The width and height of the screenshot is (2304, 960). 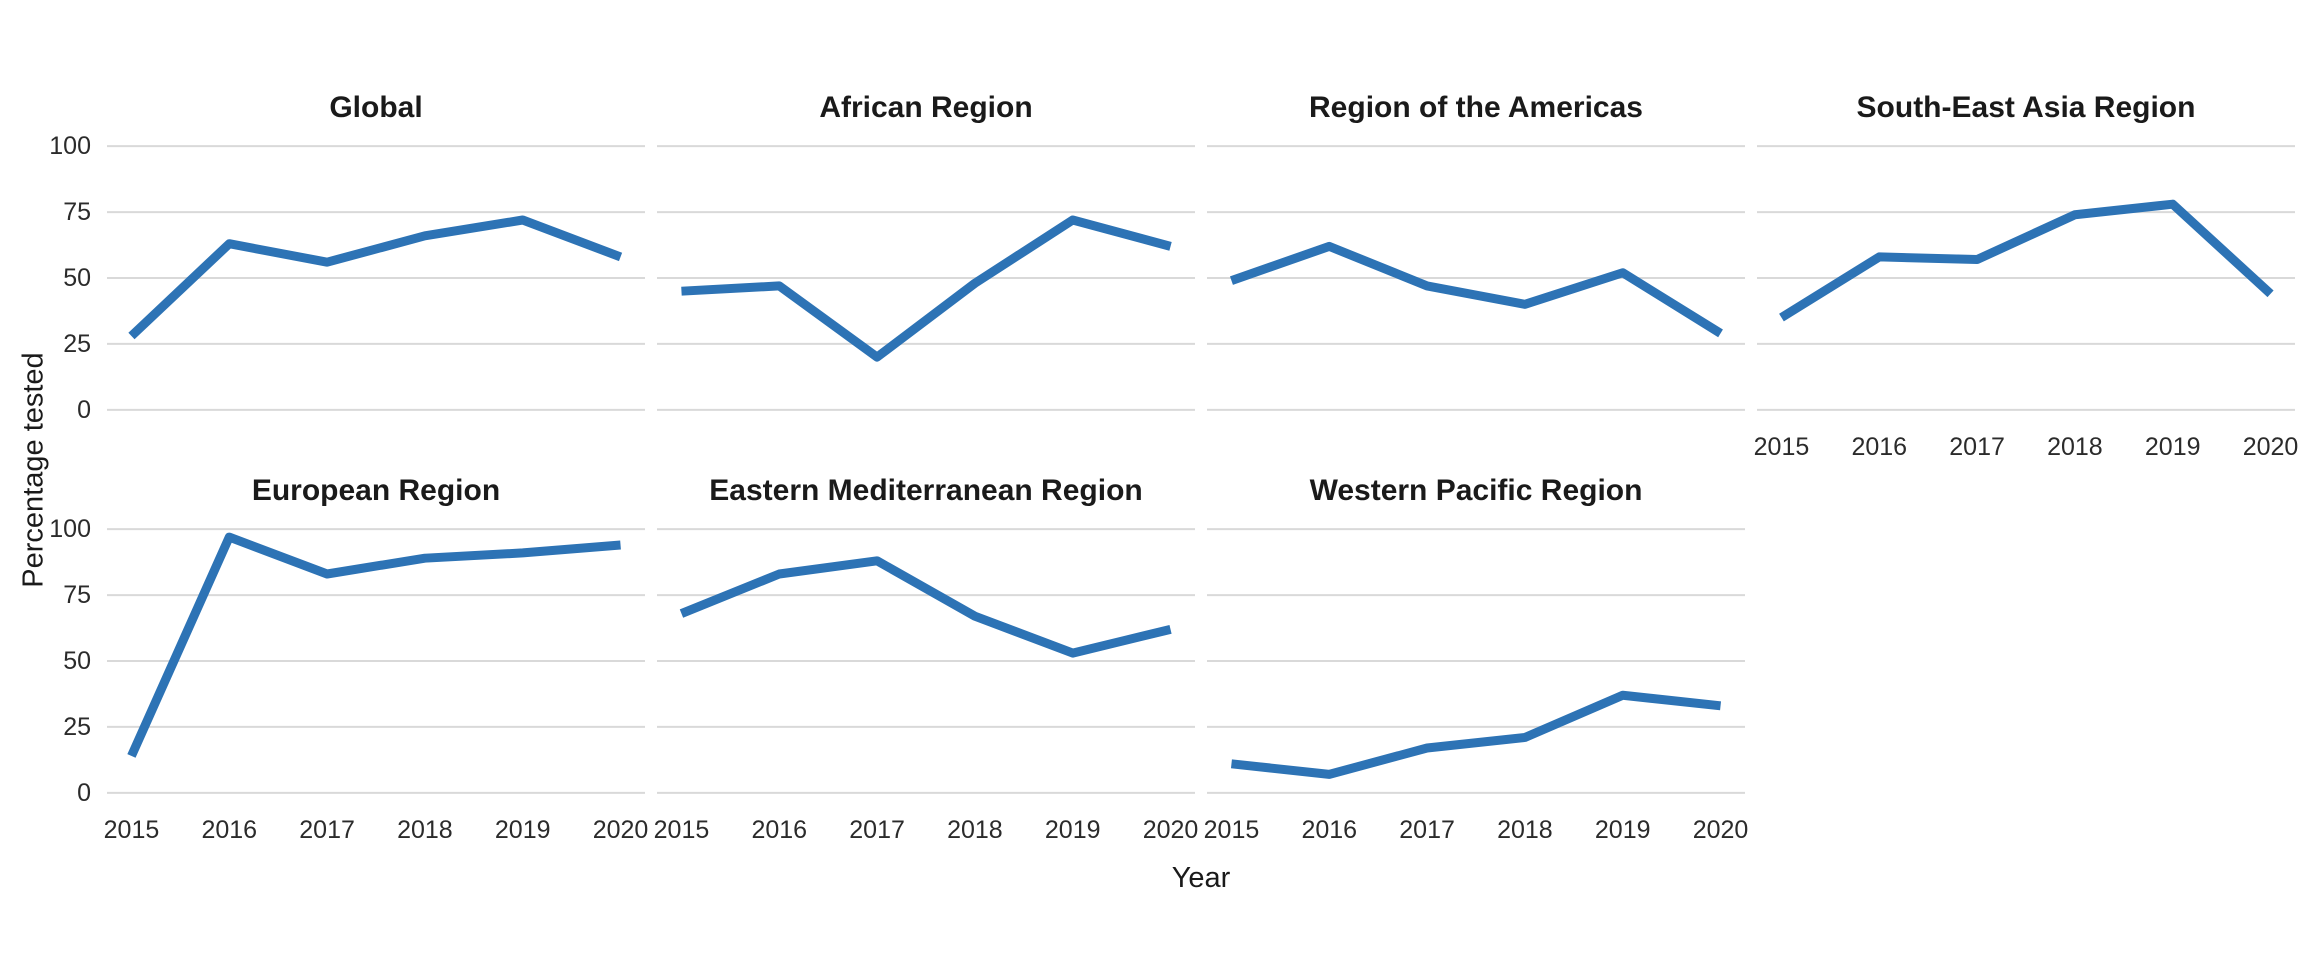 I want to click on panel-title-global: Global, so click(x=376, y=107).